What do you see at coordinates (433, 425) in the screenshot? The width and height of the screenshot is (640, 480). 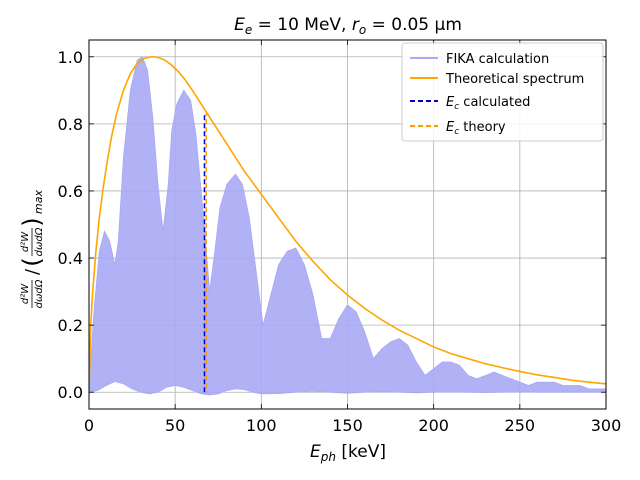 I see `x-tick-label-4: 200` at bounding box center [433, 425].